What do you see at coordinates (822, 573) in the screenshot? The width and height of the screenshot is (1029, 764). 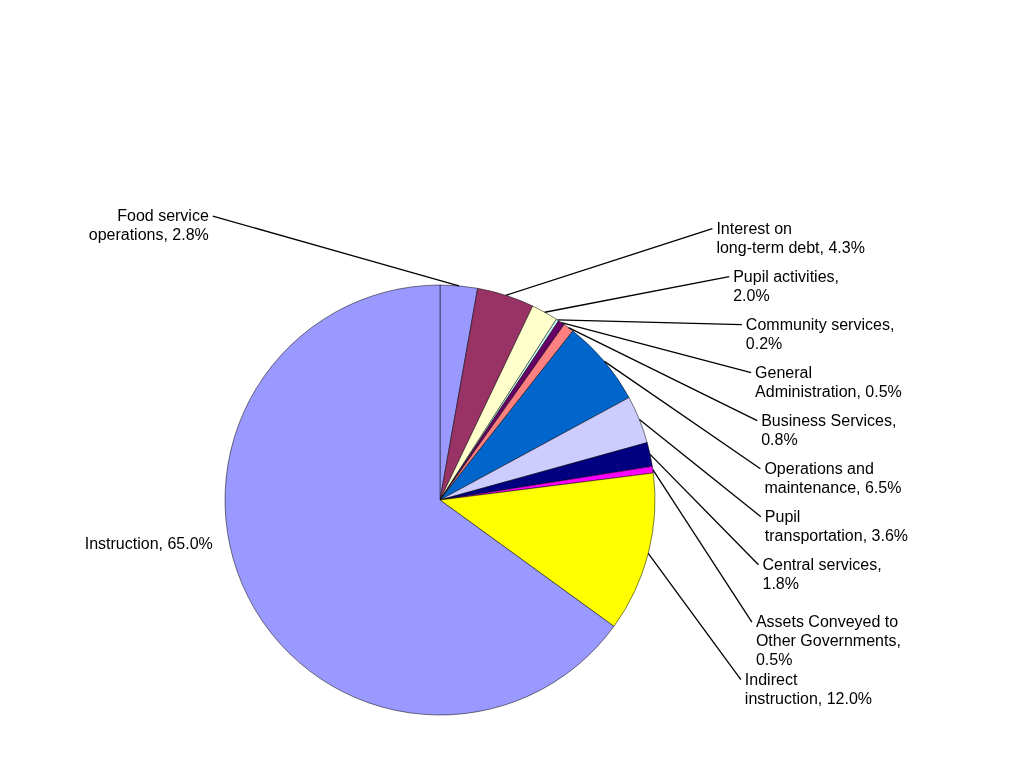 I see `slice-label: Central services, 1.8%` at bounding box center [822, 573].